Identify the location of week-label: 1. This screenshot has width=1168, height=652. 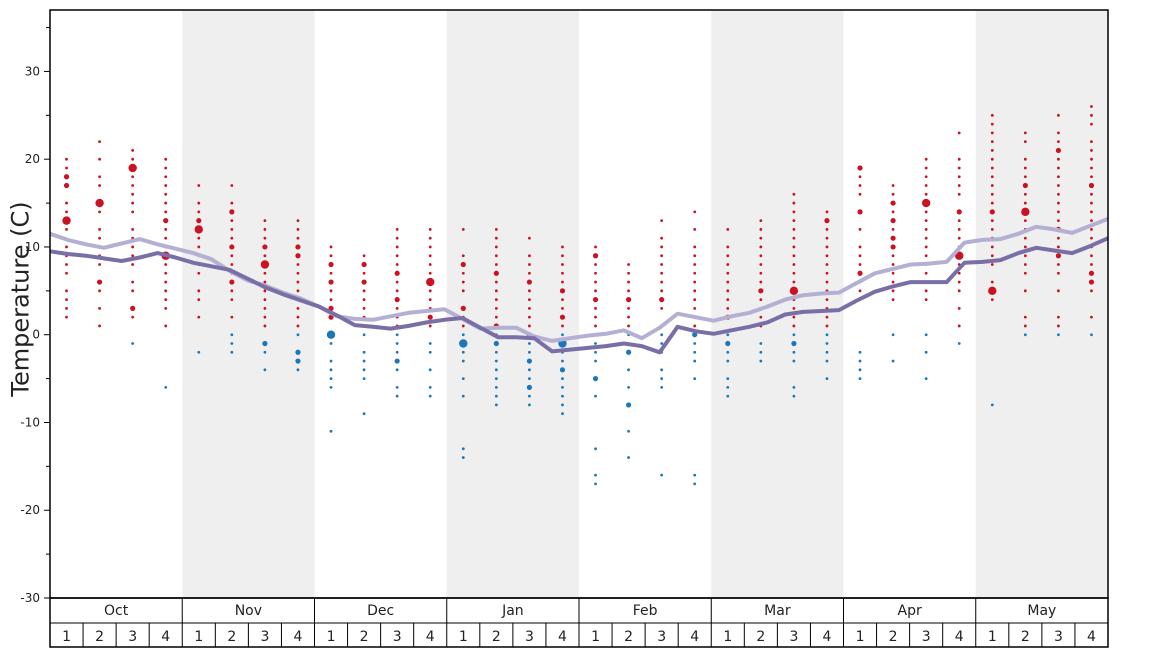
(331, 637).